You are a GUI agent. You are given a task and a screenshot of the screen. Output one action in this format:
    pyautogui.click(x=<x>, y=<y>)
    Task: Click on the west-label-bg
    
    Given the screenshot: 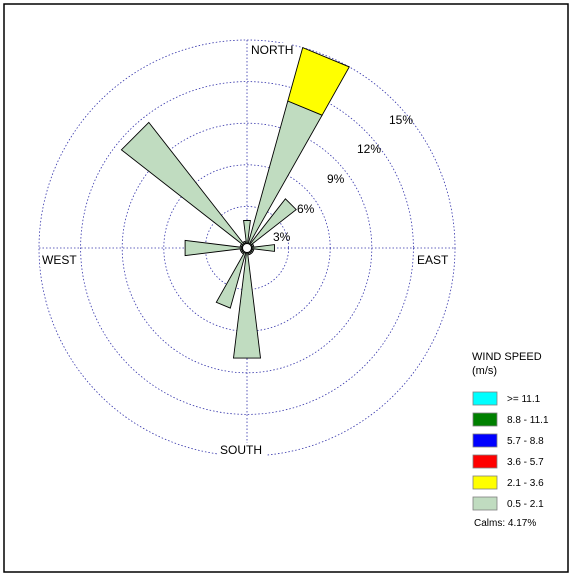 What is the action you would take?
    pyautogui.click(x=59, y=260)
    